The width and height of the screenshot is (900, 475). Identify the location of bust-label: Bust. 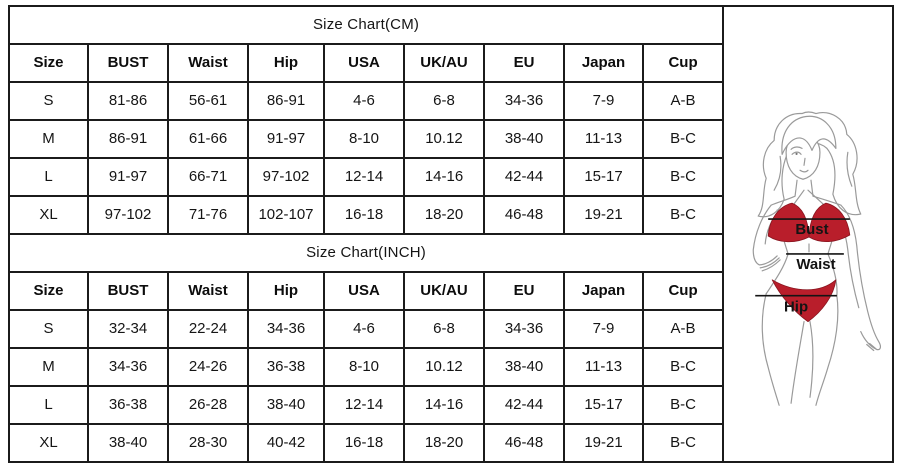
(811, 229).